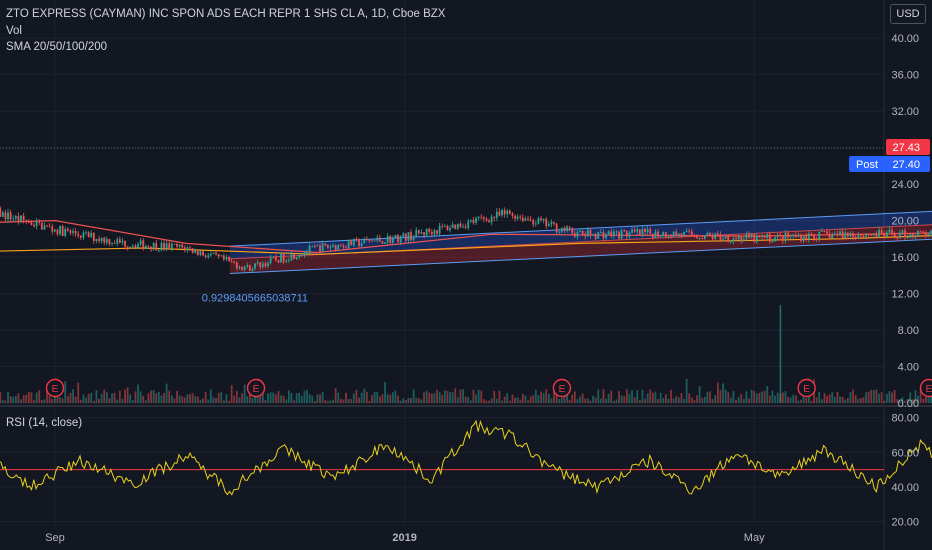  I want to click on price-tick-label: 24.00, so click(905, 185).